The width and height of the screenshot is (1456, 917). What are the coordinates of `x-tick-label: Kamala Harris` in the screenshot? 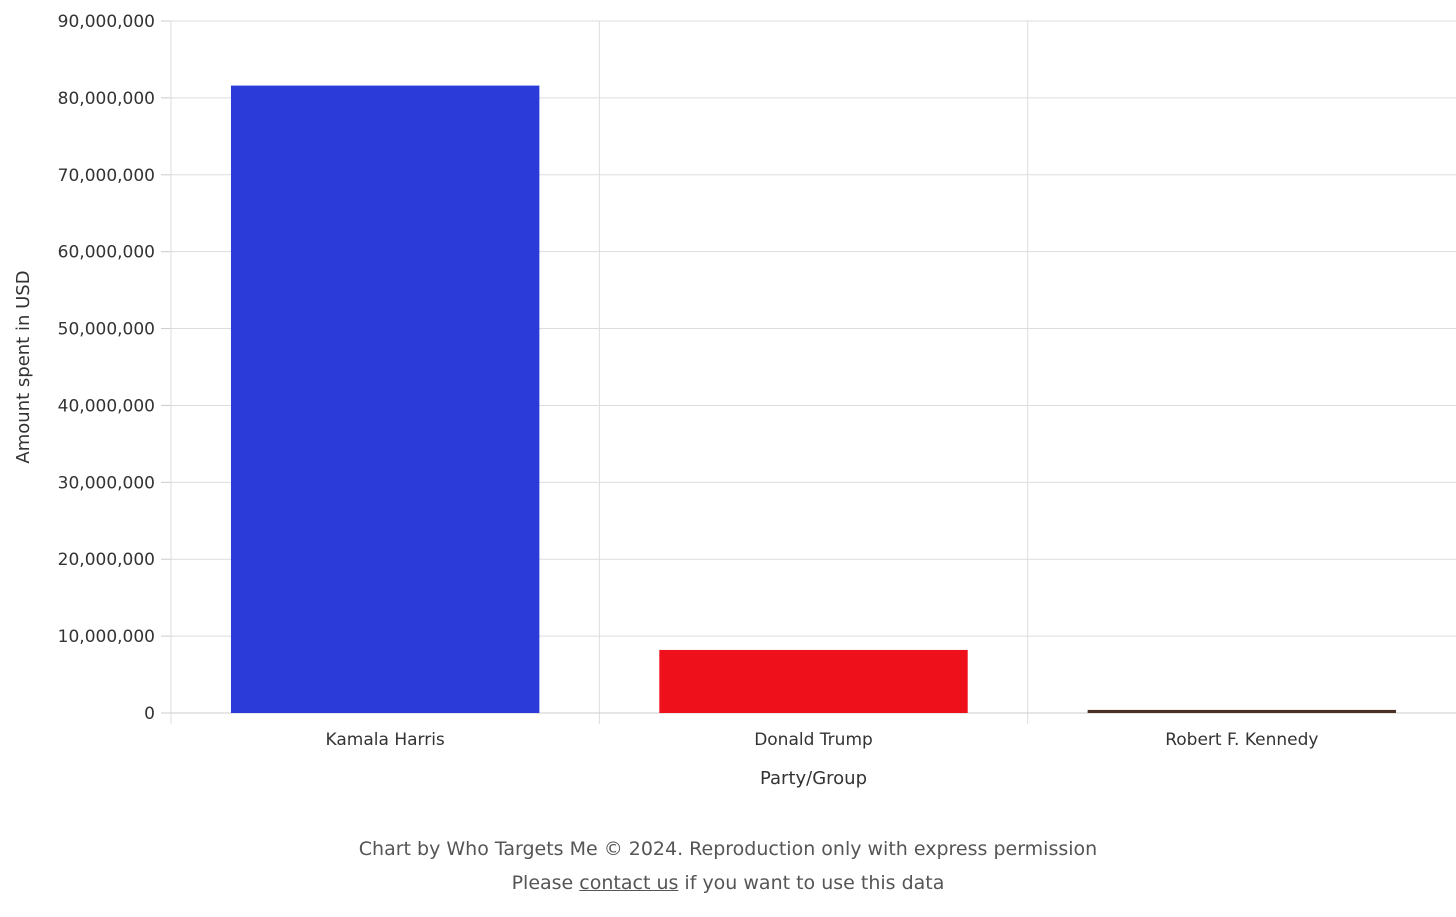 It's located at (385, 740).